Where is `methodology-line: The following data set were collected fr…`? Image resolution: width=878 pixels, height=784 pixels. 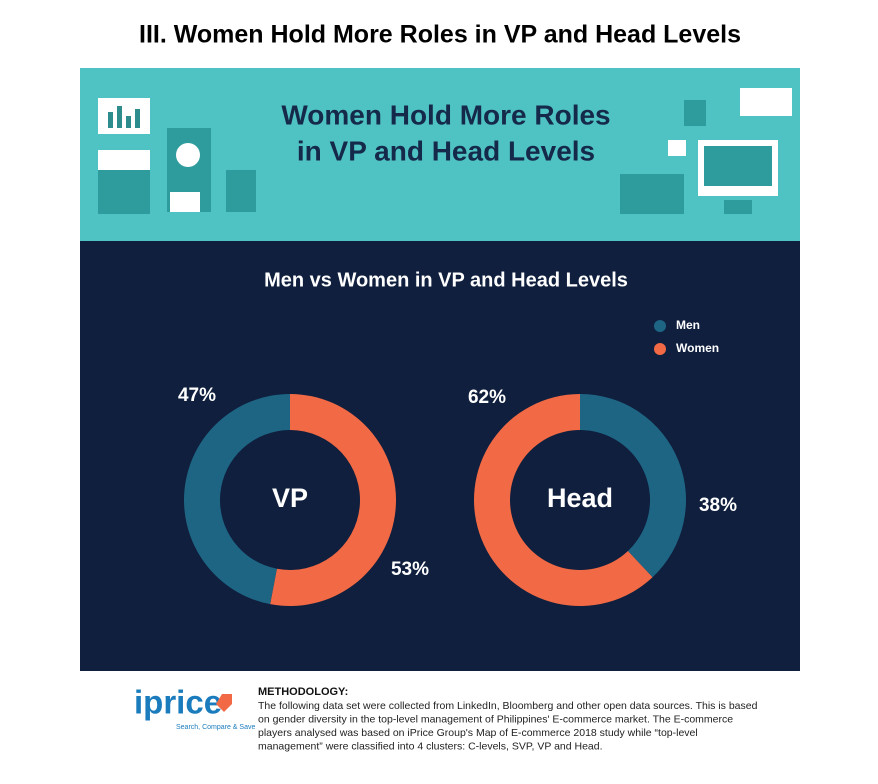
methodology-line: The following data set were collected fr… is located at coordinates (508, 706).